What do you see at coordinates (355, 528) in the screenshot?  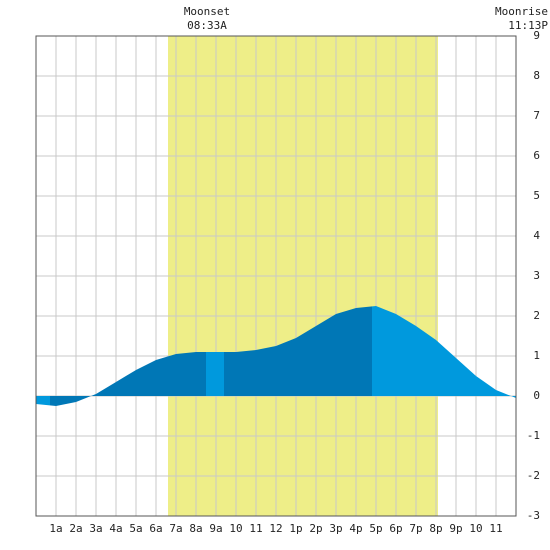 I see `x-tick-label: 4p` at bounding box center [355, 528].